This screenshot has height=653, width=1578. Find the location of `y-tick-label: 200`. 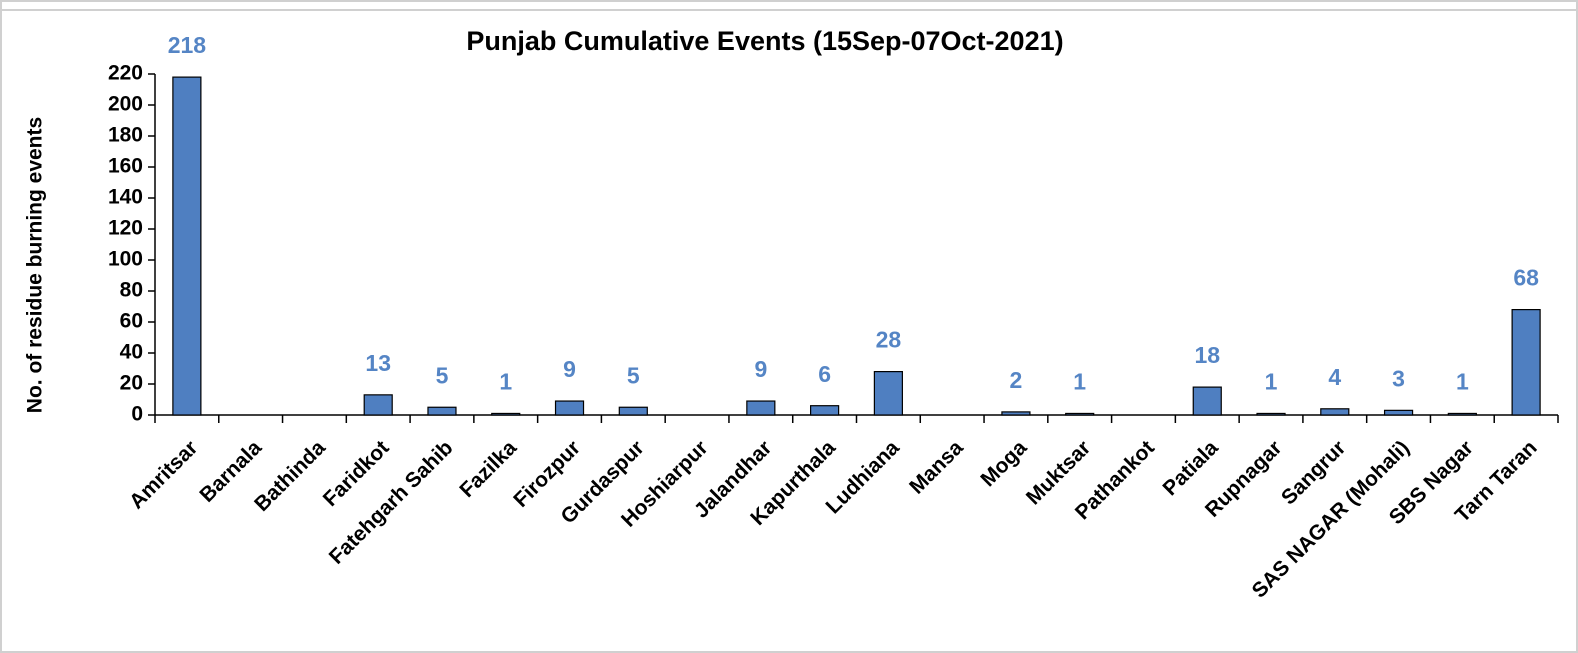

y-tick-label: 200 is located at coordinates (125, 104).